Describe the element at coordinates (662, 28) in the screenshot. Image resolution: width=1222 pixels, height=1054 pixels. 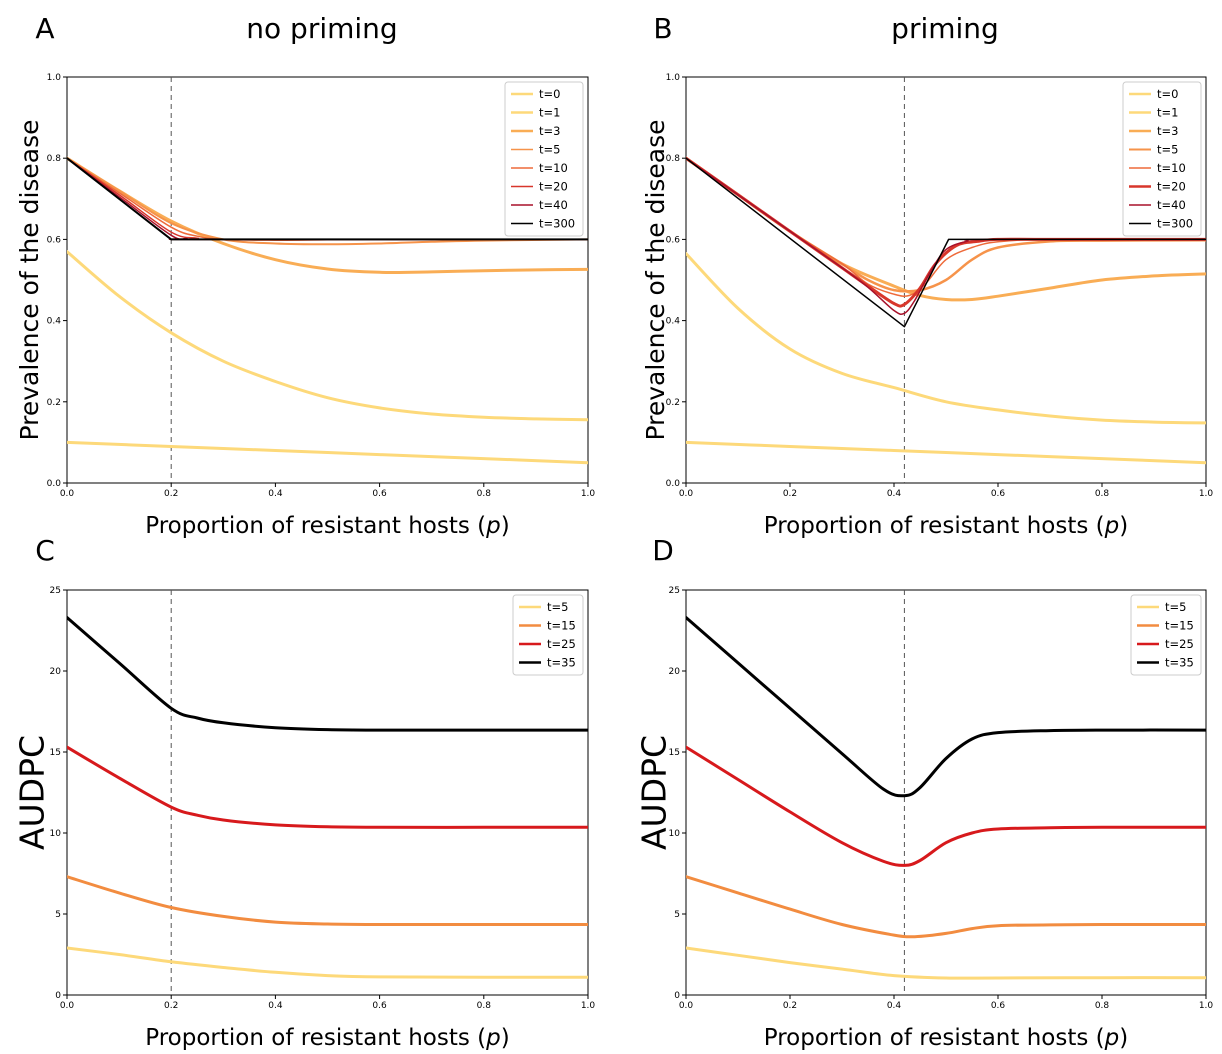
I see `panel-letter: B` at that location.